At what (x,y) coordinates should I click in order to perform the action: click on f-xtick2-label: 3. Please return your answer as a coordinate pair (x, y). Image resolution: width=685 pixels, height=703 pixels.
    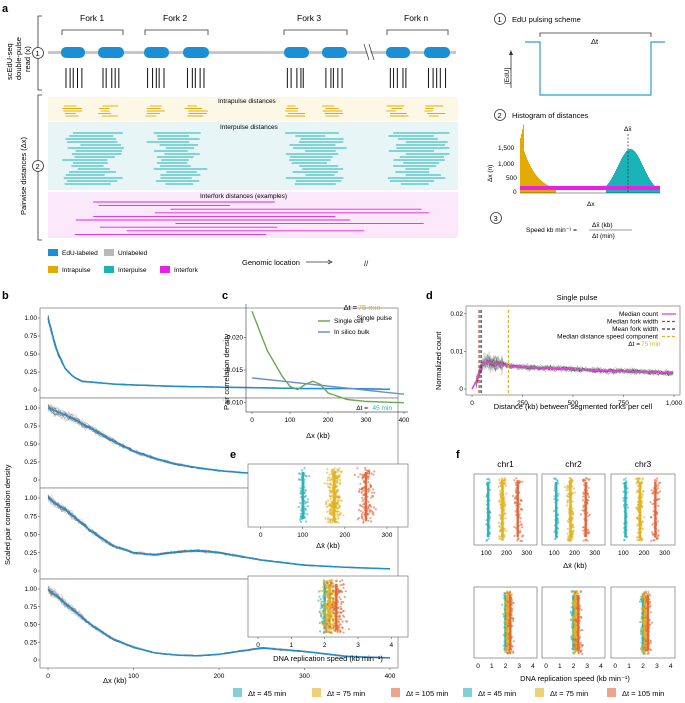
    Looking at the image, I should click on (587, 666).